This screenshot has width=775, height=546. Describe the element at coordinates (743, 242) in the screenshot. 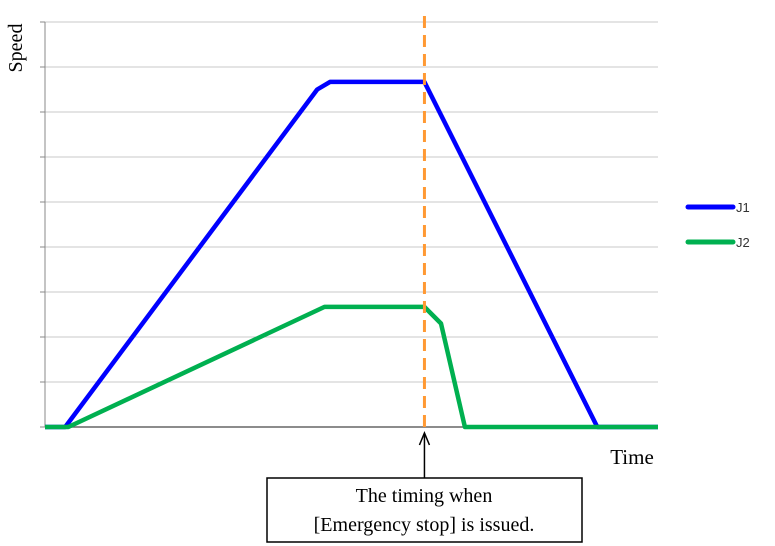

I see `legend-label-j2: J2` at that location.